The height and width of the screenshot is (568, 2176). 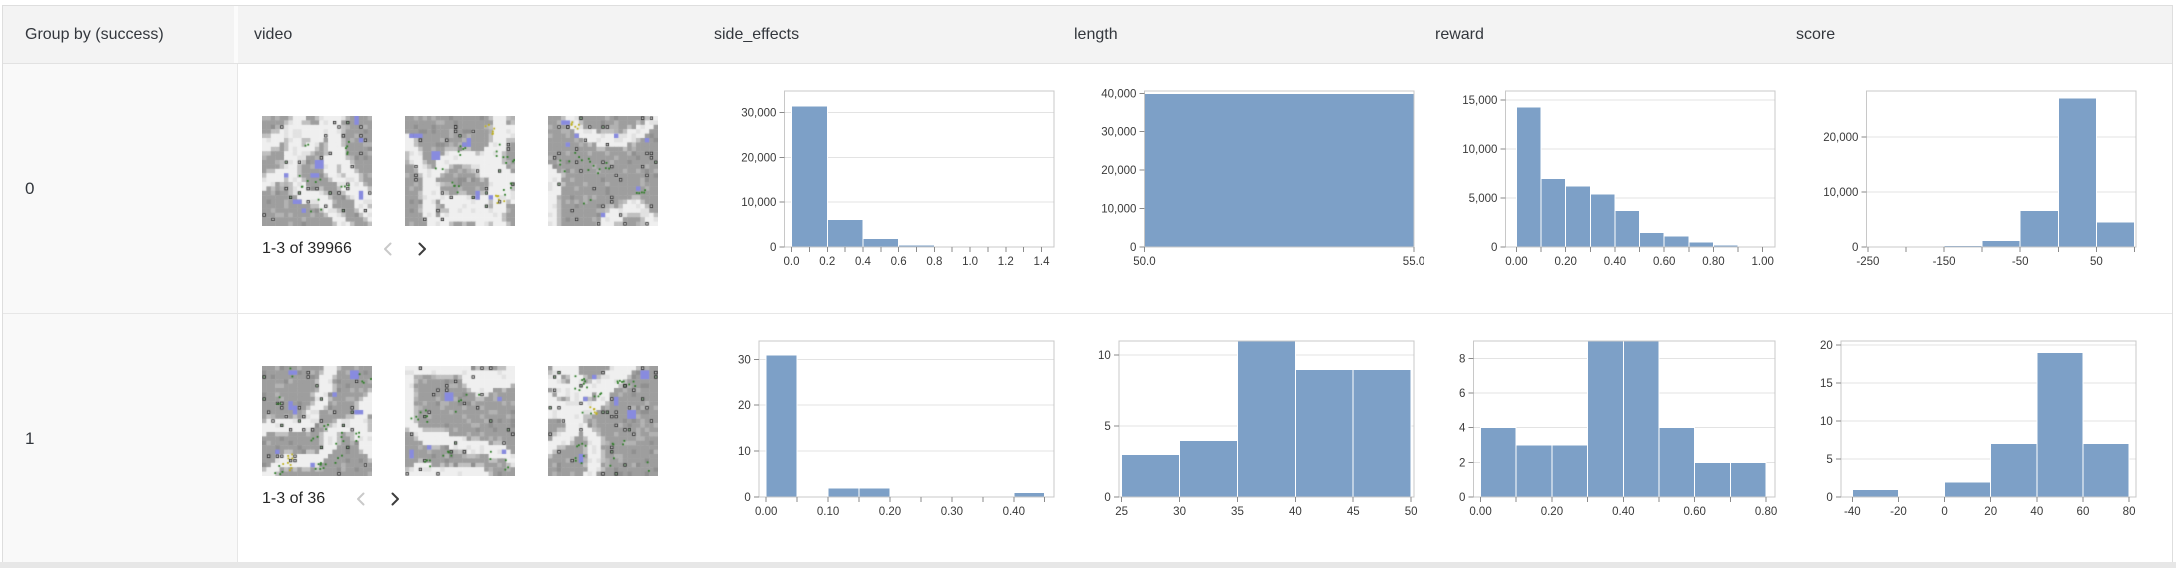 I want to click on column-header-score-label: score, so click(x=1816, y=34).